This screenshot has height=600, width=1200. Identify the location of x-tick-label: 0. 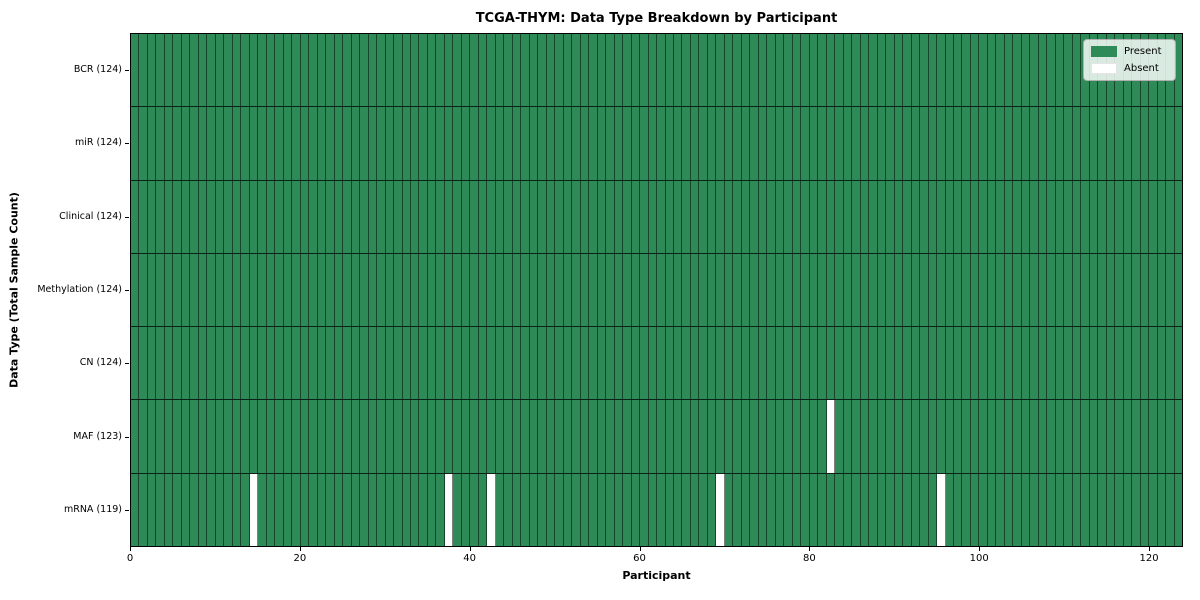
(130, 558).